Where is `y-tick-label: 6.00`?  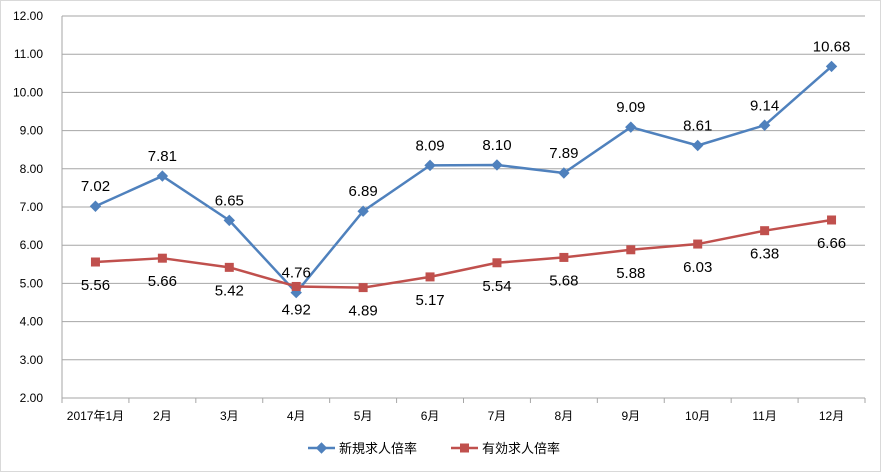 y-tick-label: 6.00 is located at coordinates (32, 245).